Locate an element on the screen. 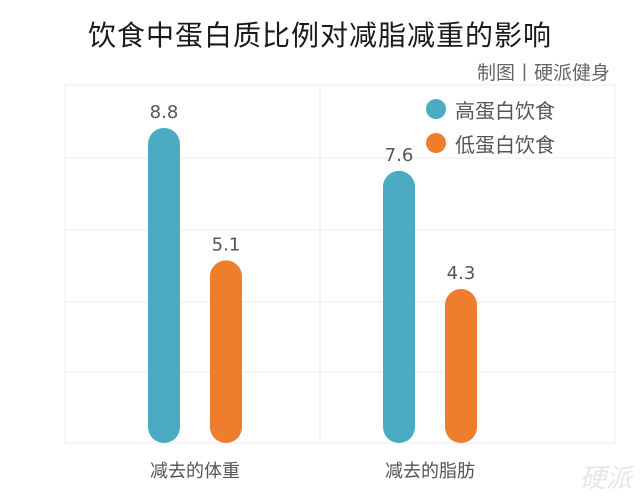 The height and width of the screenshot is (499, 640). legend-swatch-high-protein is located at coordinates (436, 109).